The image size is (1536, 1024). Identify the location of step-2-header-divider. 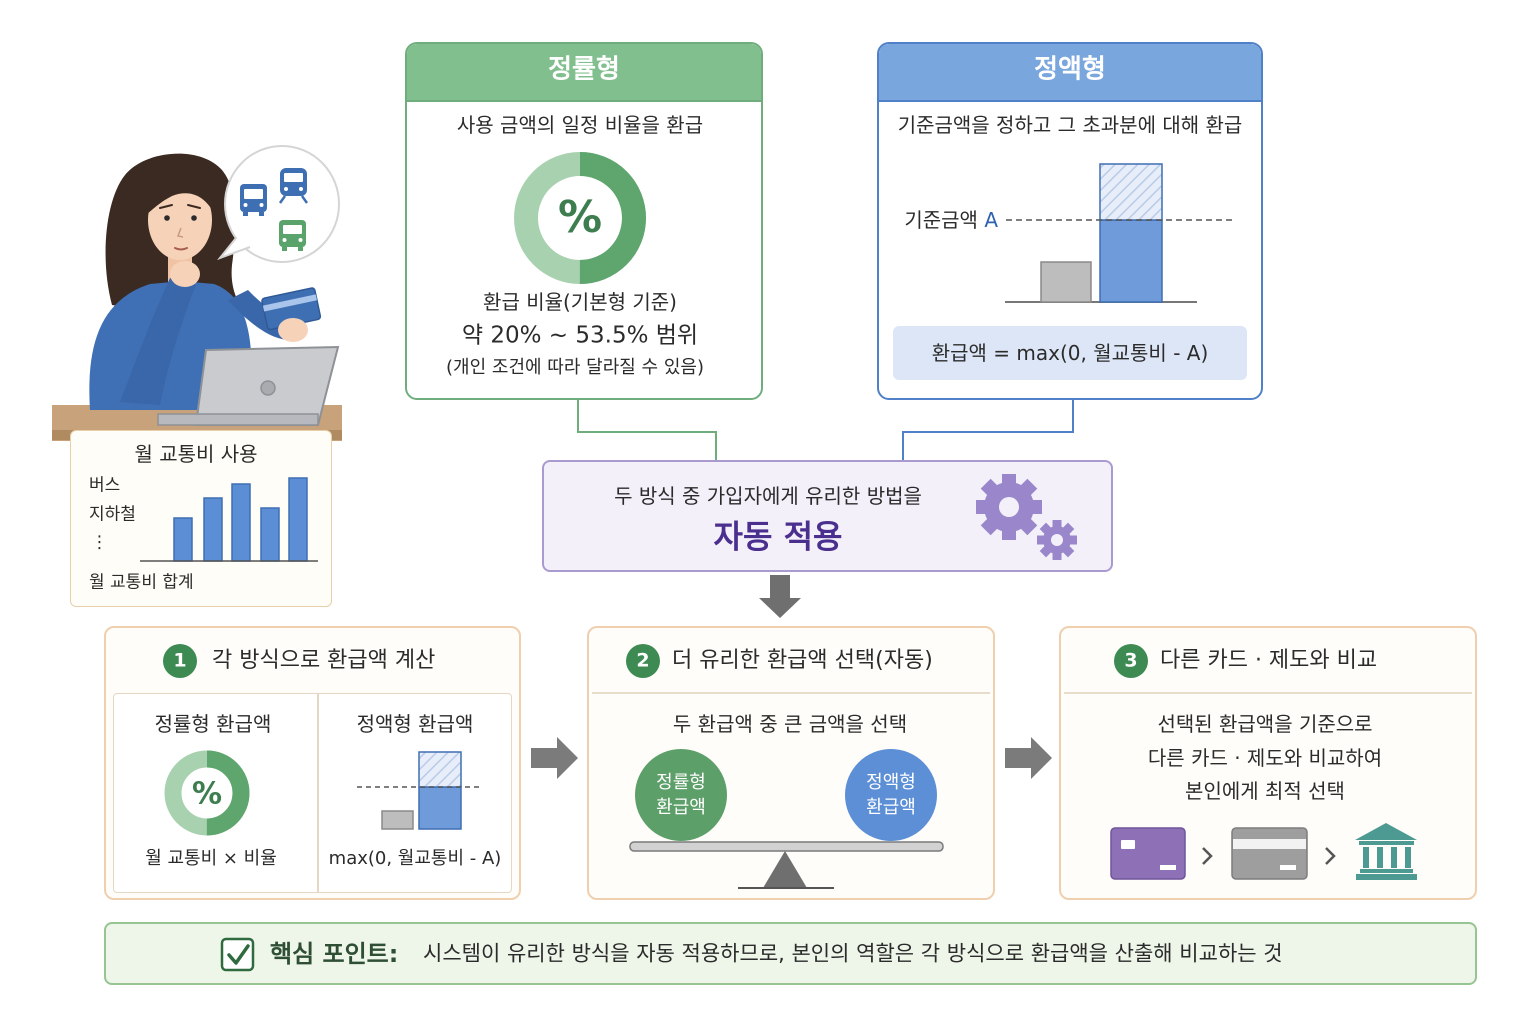
(791, 693).